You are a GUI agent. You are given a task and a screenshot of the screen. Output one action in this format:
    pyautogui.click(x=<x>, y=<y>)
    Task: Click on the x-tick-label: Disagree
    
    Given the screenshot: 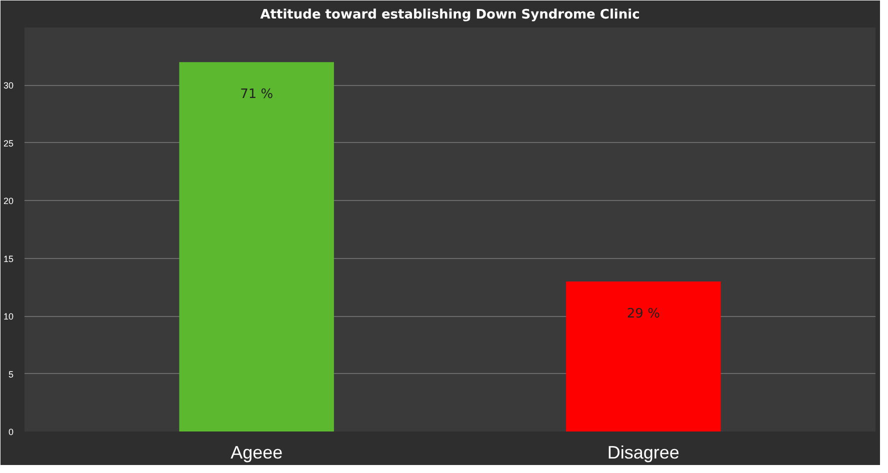 What is the action you would take?
    pyautogui.click(x=643, y=452)
    